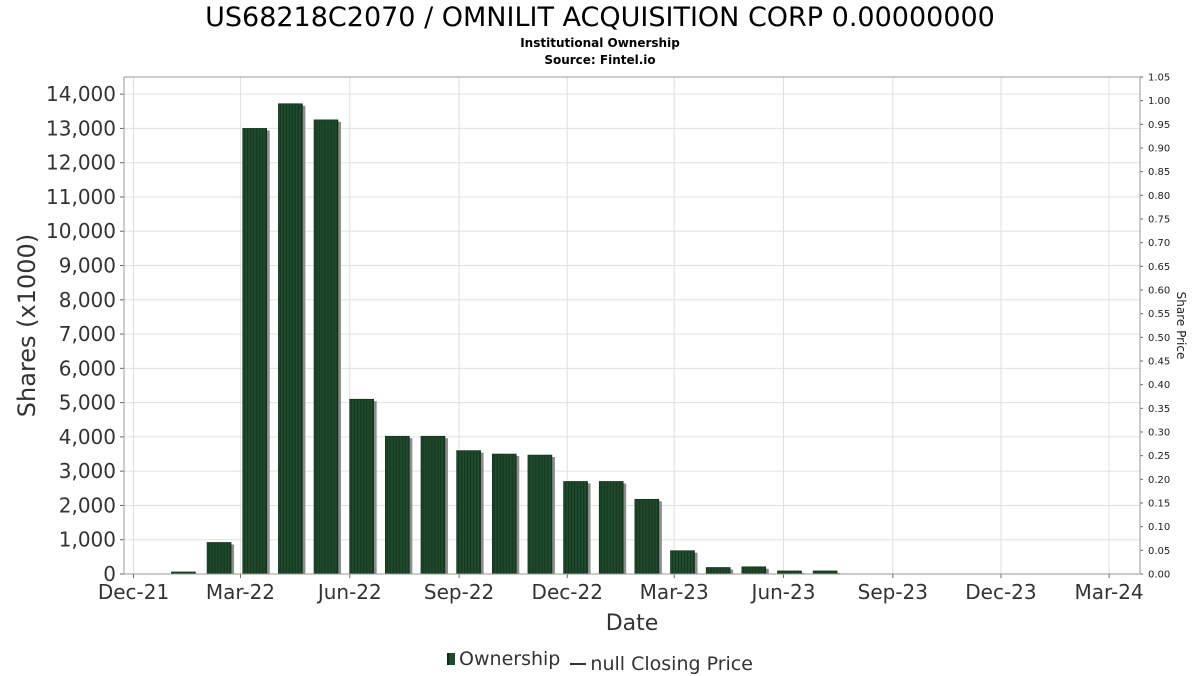  Describe the element at coordinates (459, 592) in the screenshot. I see `x-tick-label: Sep-22` at that location.